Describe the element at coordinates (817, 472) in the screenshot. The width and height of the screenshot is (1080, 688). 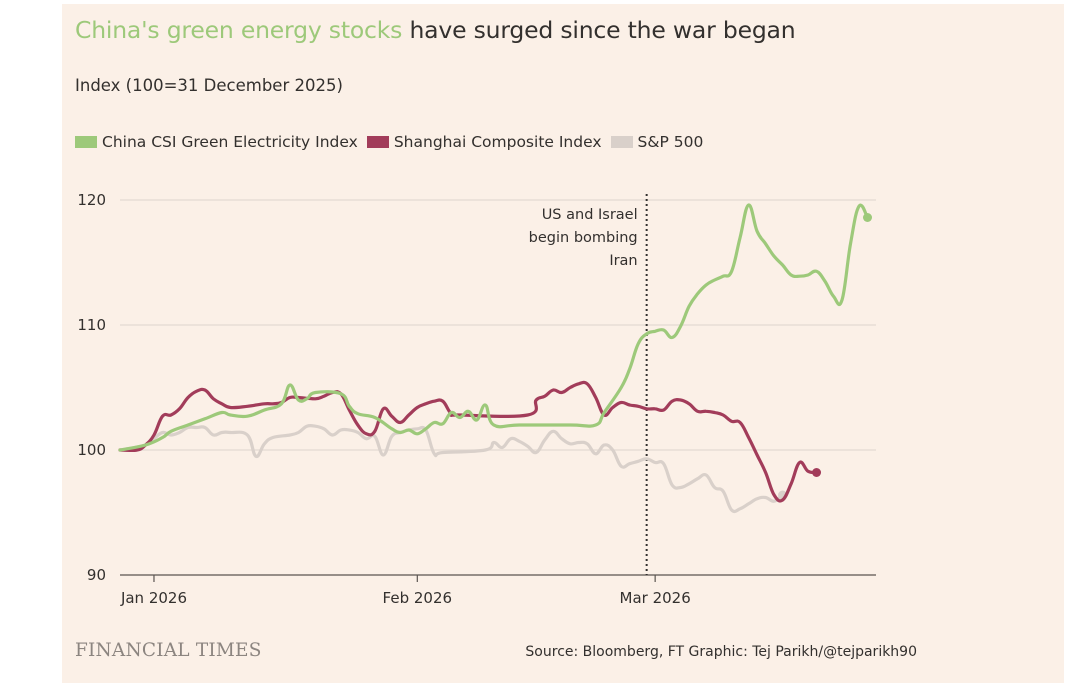
I see `series-endpoint-shanghai` at that location.